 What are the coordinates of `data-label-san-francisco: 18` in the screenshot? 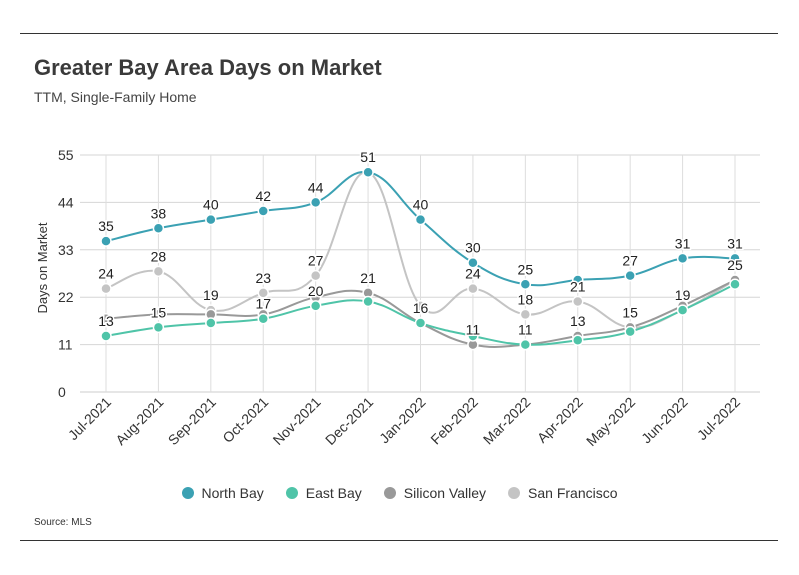 It's located at (526, 299).